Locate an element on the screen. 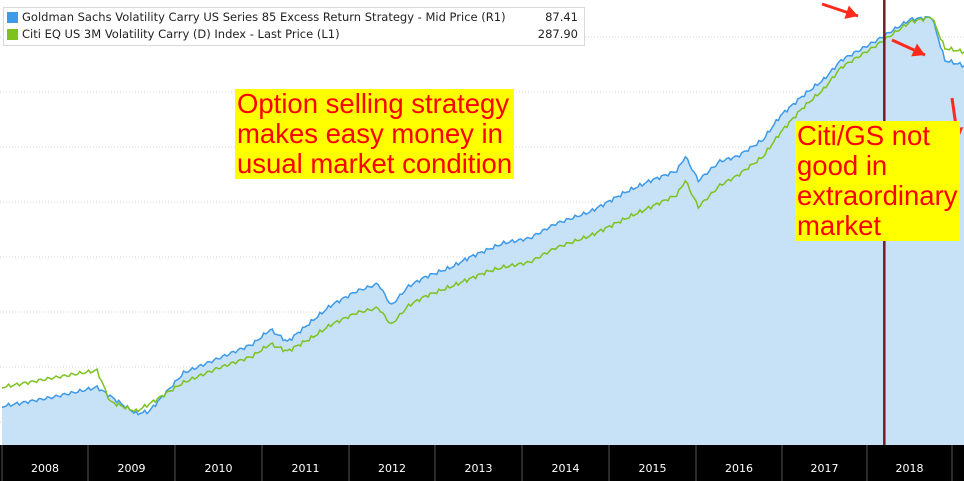  annotation-line: market is located at coordinates (839, 225).